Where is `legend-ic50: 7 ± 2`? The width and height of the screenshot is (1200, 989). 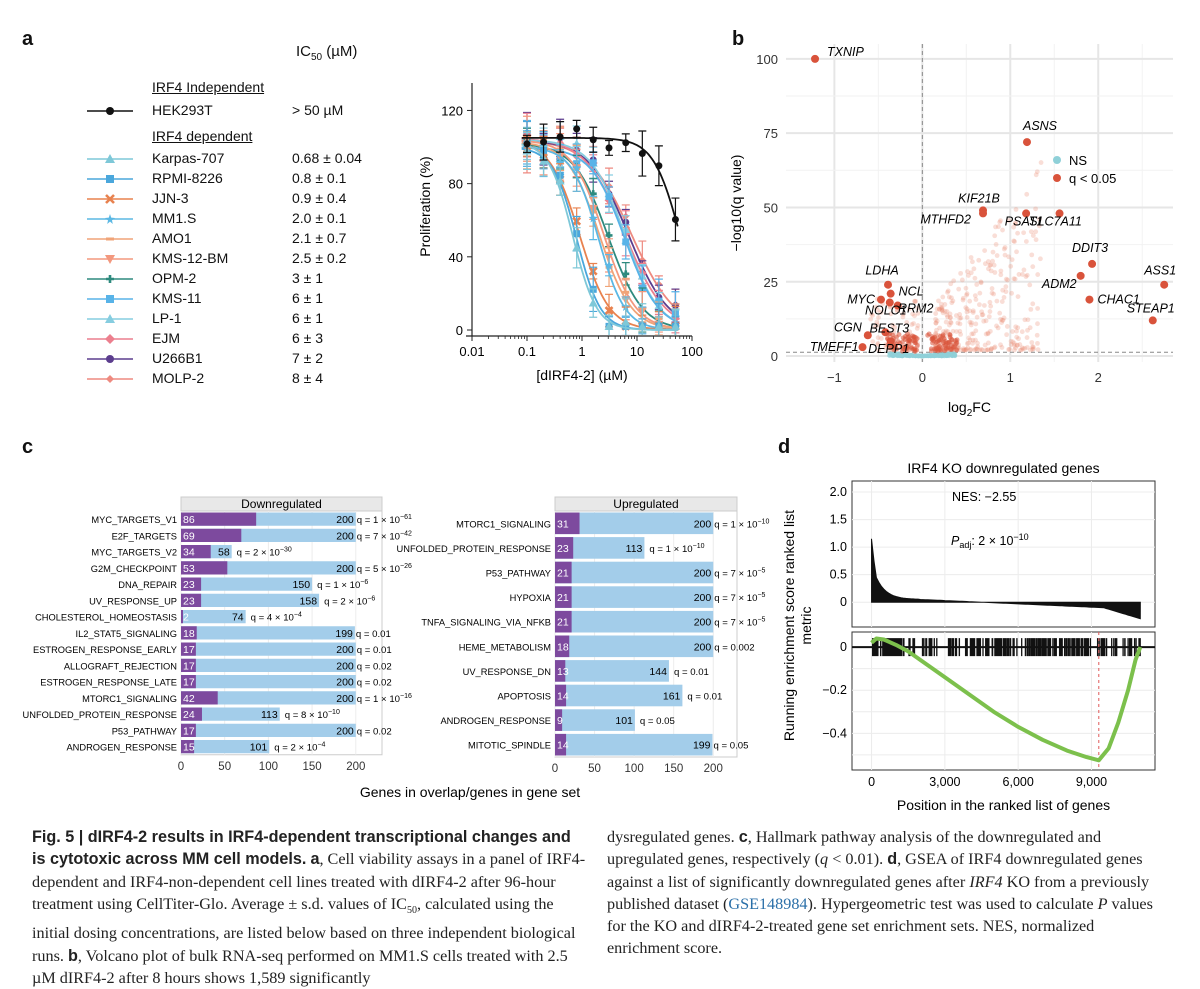 legend-ic50: 7 ± 2 is located at coordinates (308, 358).